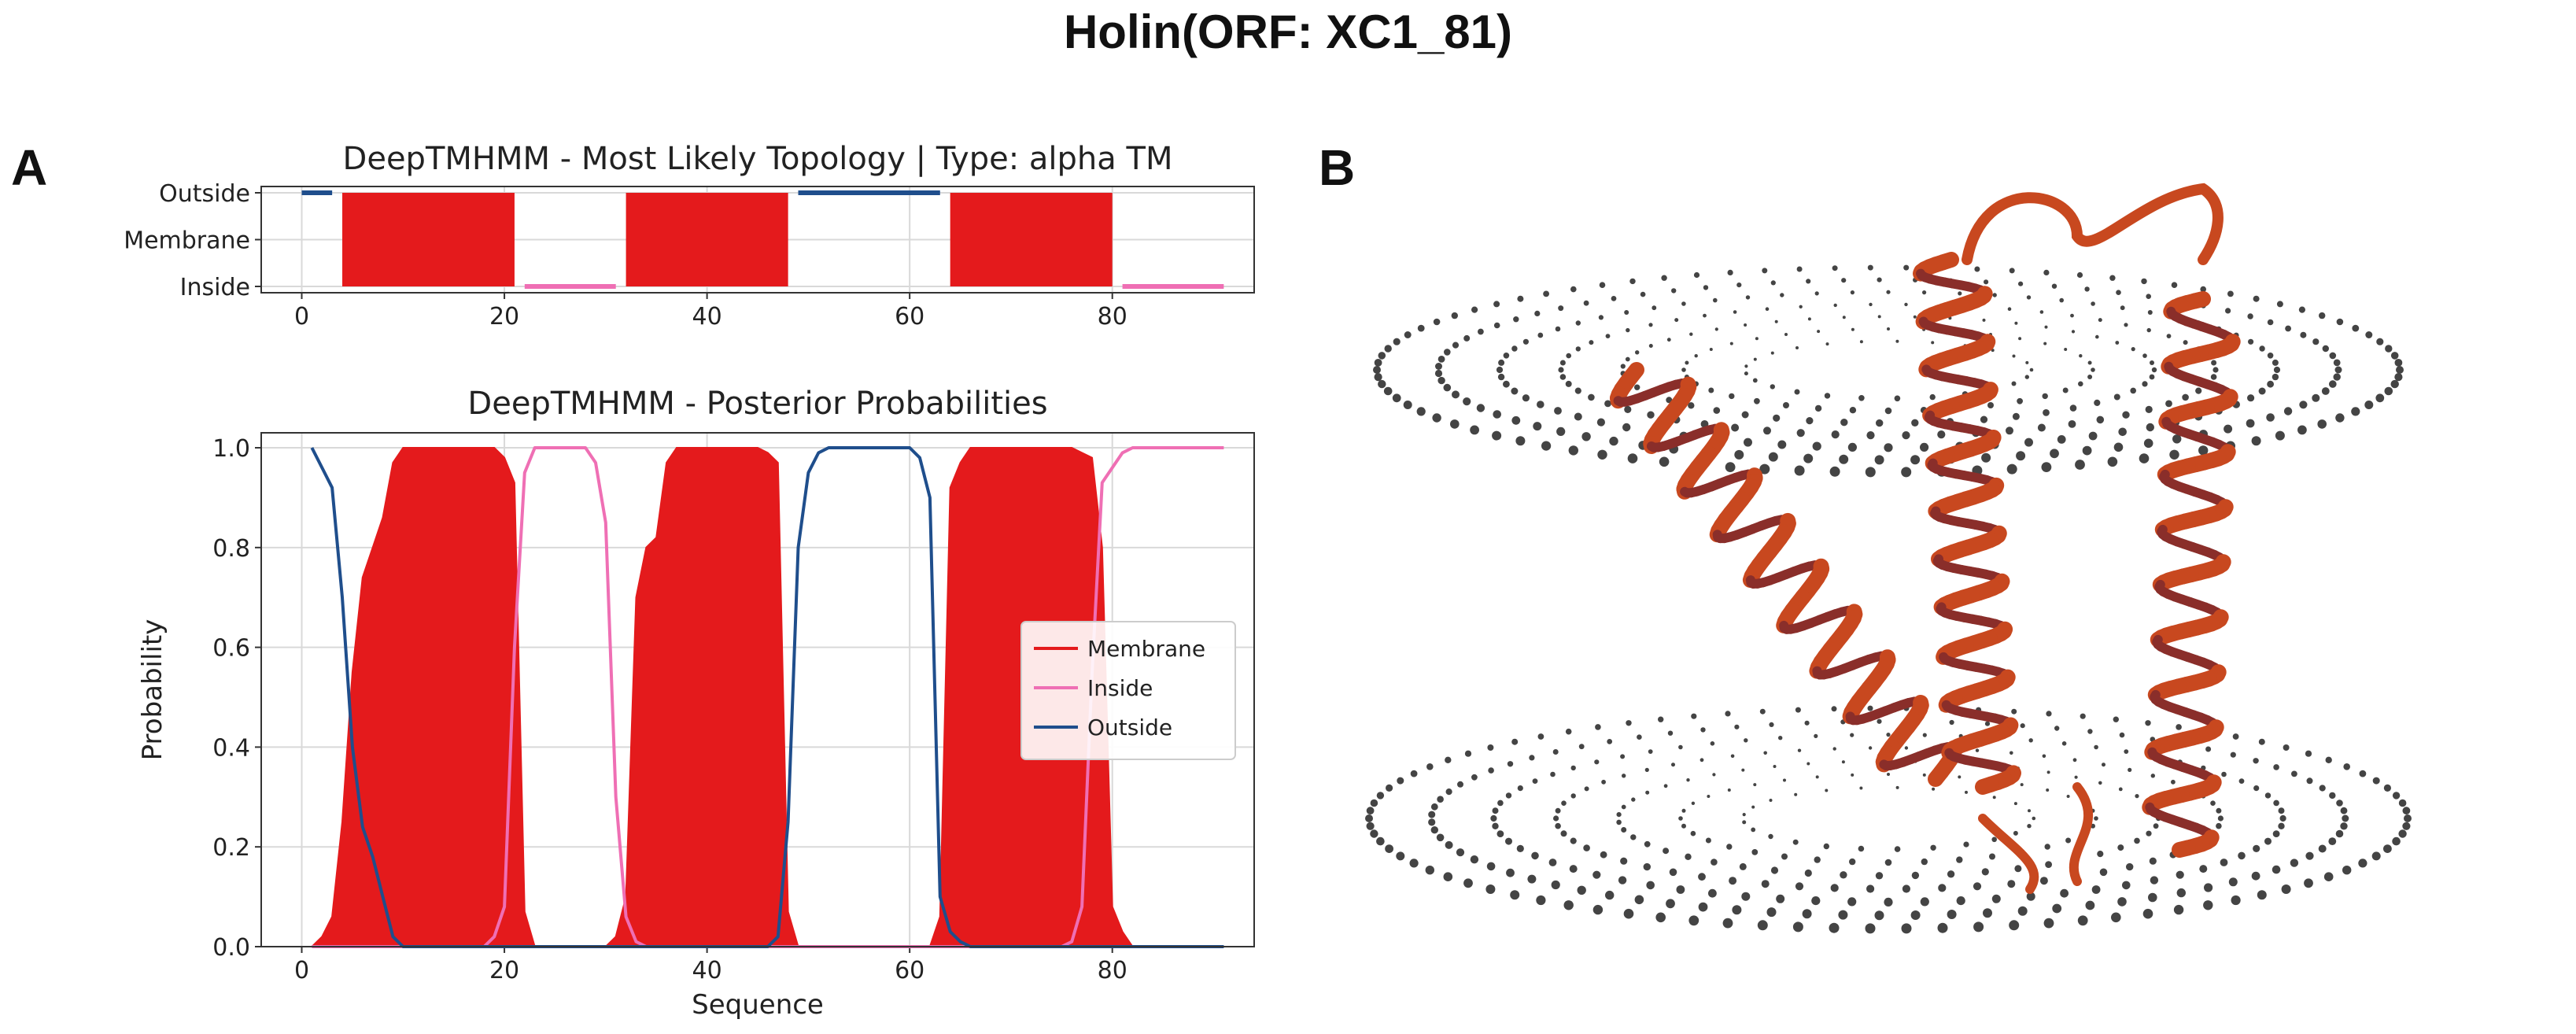 Image resolution: width=2576 pixels, height=1034 pixels. What do you see at coordinates (504, 971) in the screenshot?
I see `posterior-tick-label-x: 20` at bounding box center [504, 971].